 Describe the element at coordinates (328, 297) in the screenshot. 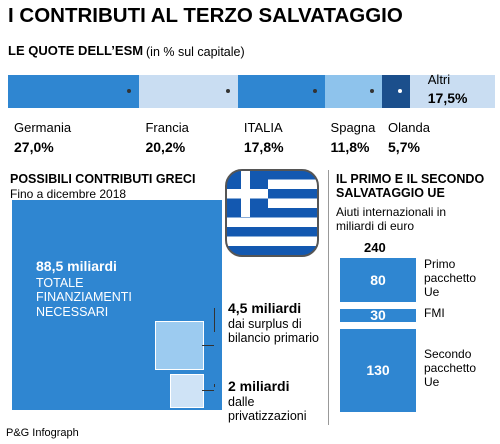

I see `separator` at that location.